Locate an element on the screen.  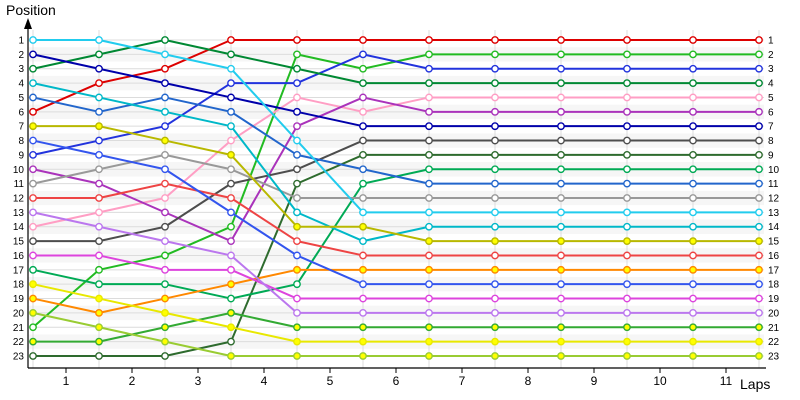
y-axis-label-right: 8 is located at coordinates (771, 141).